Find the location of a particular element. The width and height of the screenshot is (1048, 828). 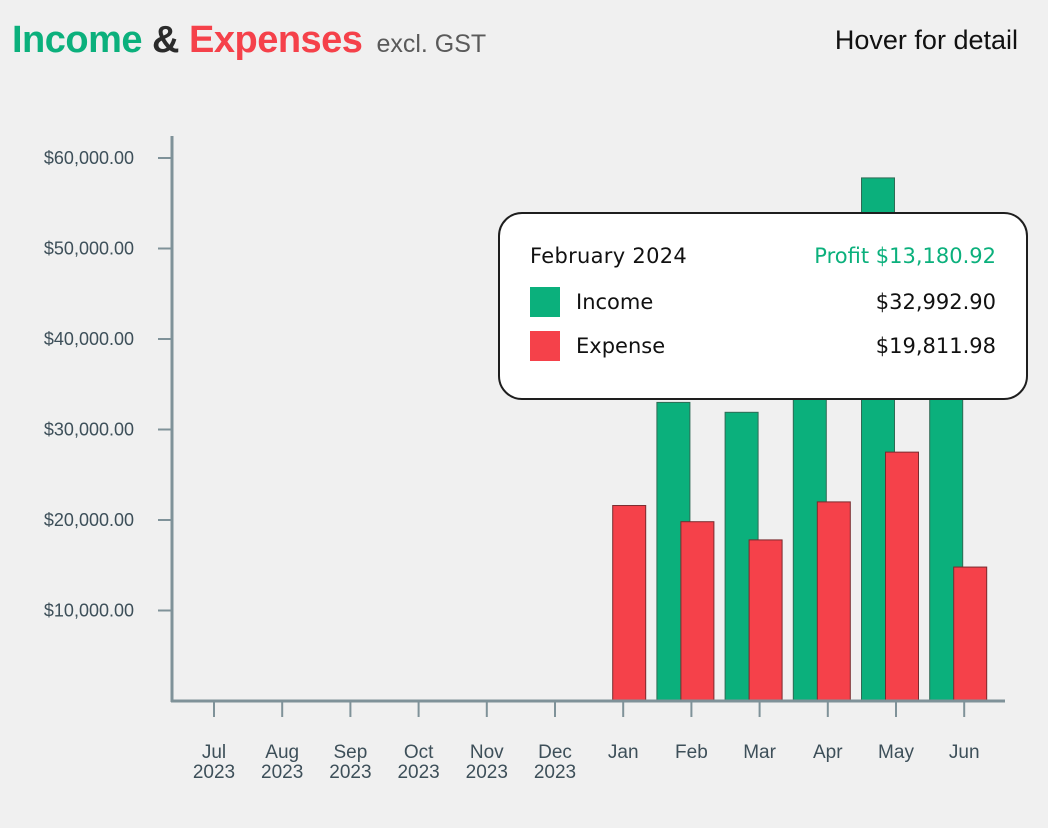

x-tick-label-month: Mar is located at coordinates (759, 752).